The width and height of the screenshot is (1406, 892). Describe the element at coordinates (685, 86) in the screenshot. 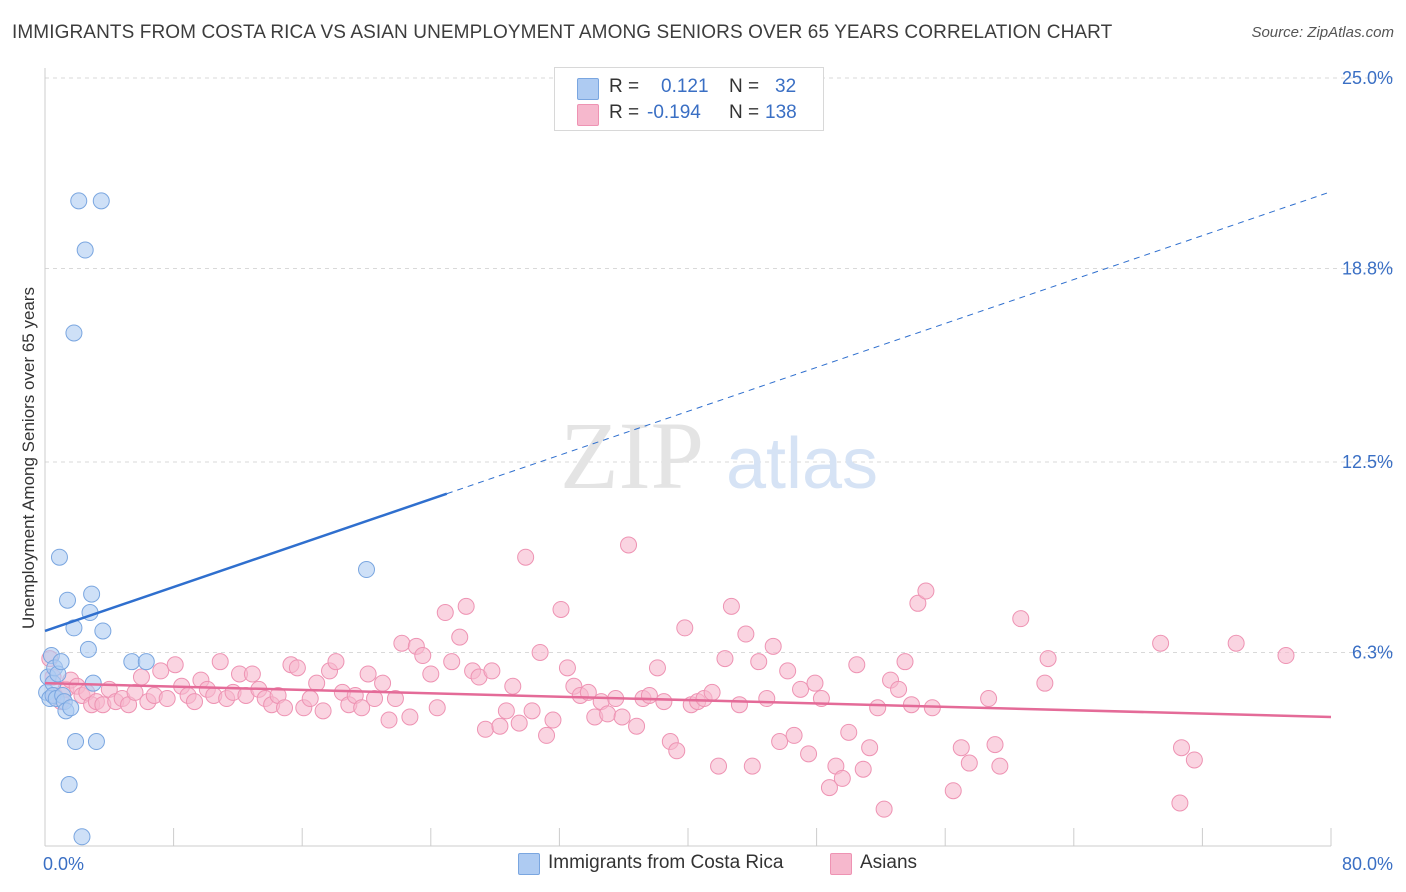

I see `legend-r-value: 0.121` at that location.